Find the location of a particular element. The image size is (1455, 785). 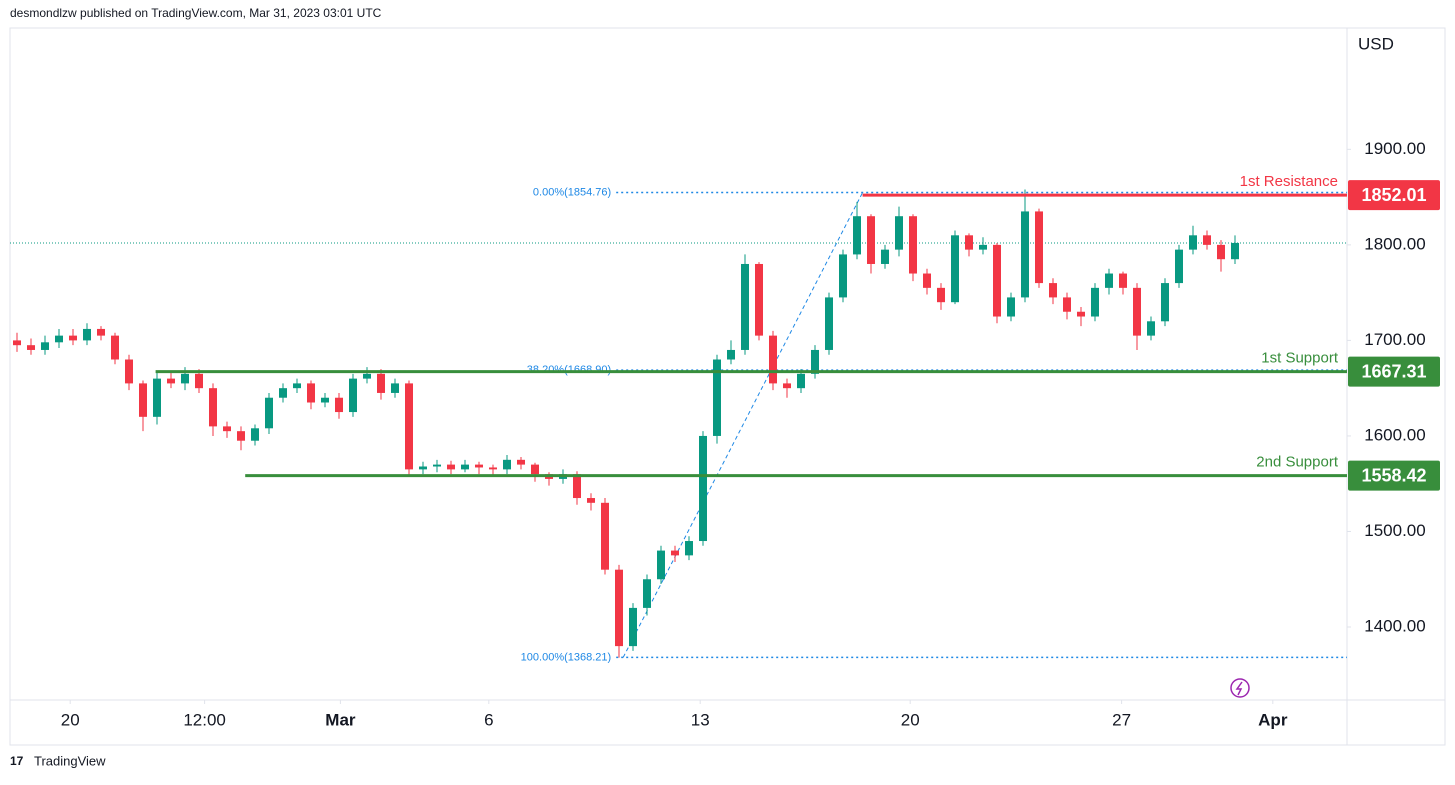

fib-label: 100.00%(1368.21) is located at coordinates (566, 657).